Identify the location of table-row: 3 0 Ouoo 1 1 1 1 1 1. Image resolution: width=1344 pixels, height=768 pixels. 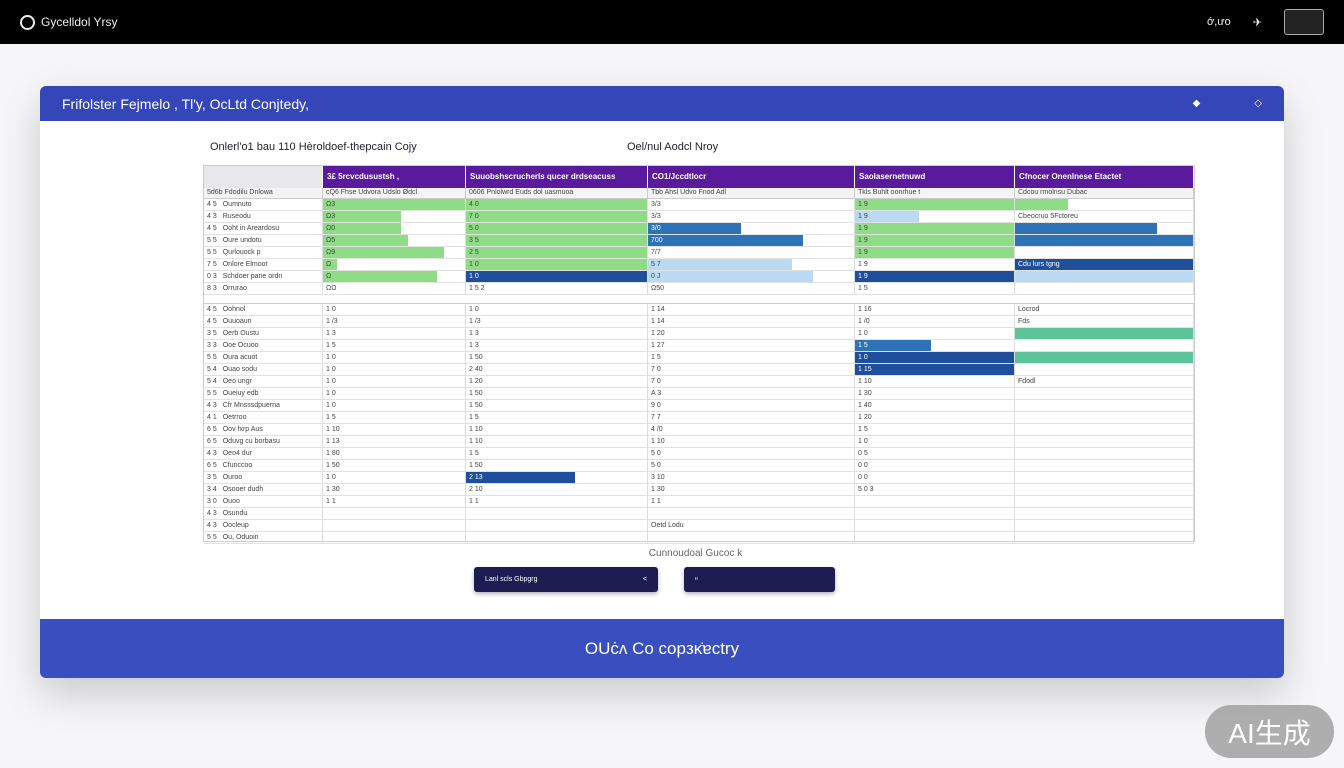
(699, 502).